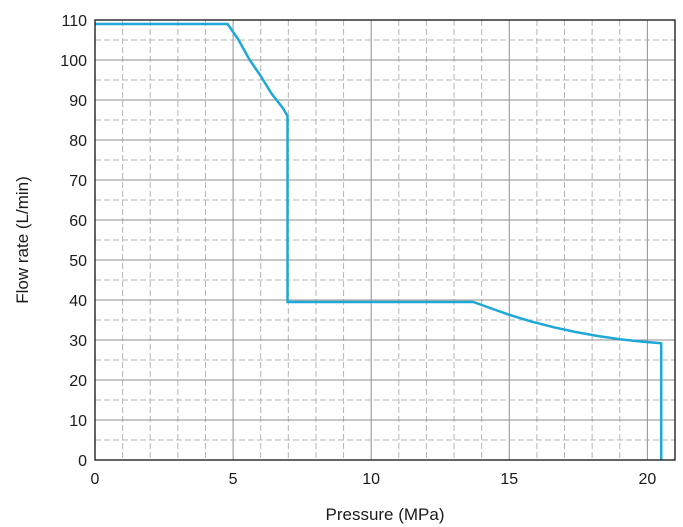  Describe the element at coordinates (371, 479) in the screenshot. I see `x-tick-label: 10` at that location.